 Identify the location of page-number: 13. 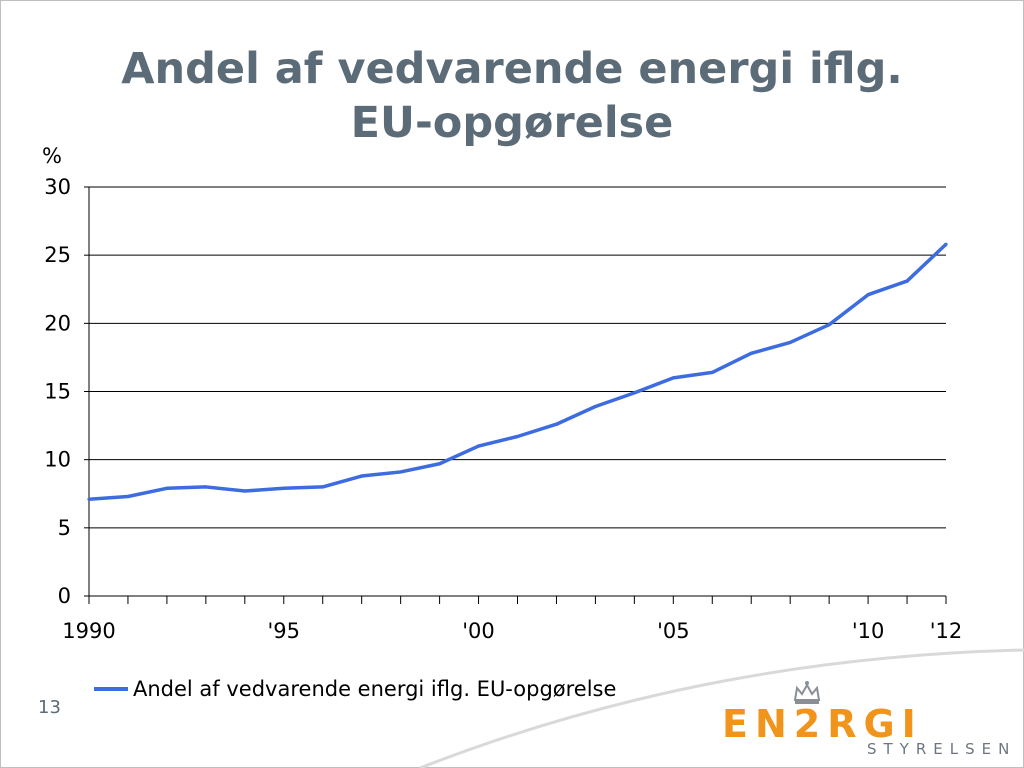
(49, 707).